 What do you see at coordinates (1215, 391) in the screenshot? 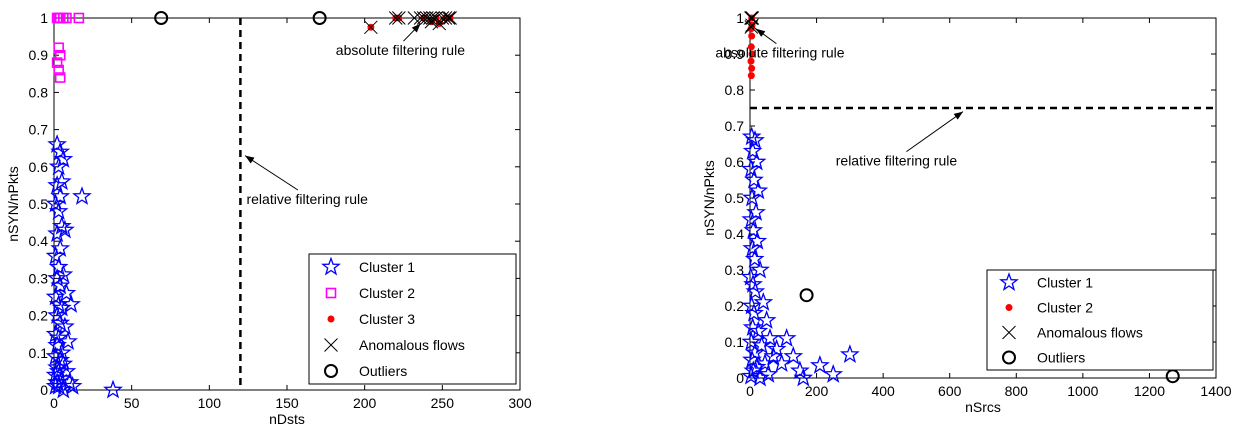
I see `x-tick-label: 1400` at bounding box center [1215, 391].